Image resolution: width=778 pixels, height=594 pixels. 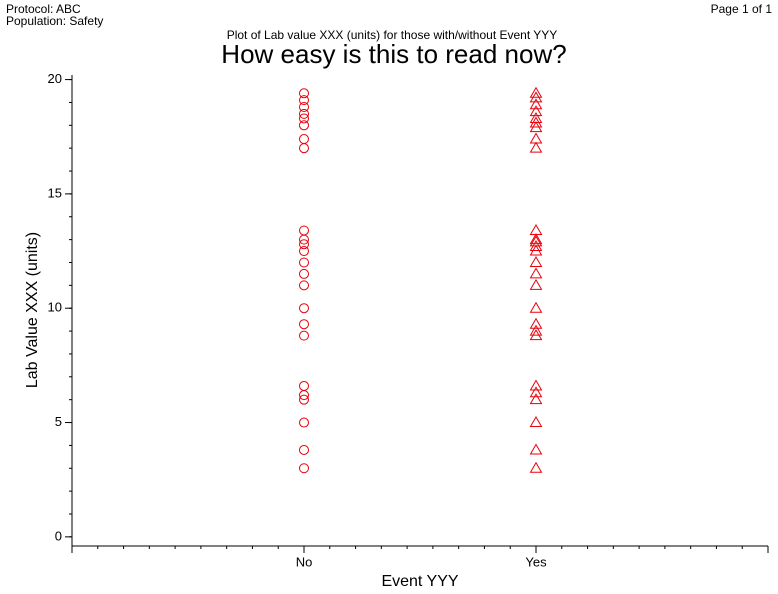 I want to click on x-axis-label: Event YYY, so click(x=419, y=581).